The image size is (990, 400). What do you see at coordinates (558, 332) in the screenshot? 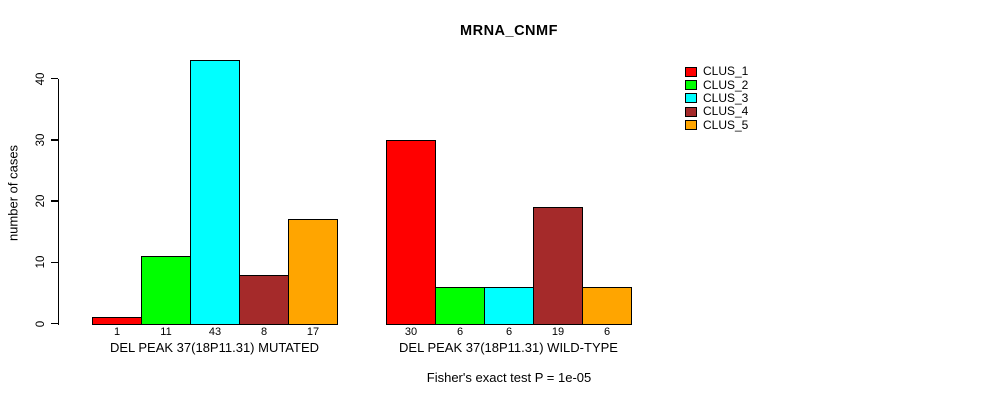
I see `bar-value-label: 19` at bounding box center [558, 332].